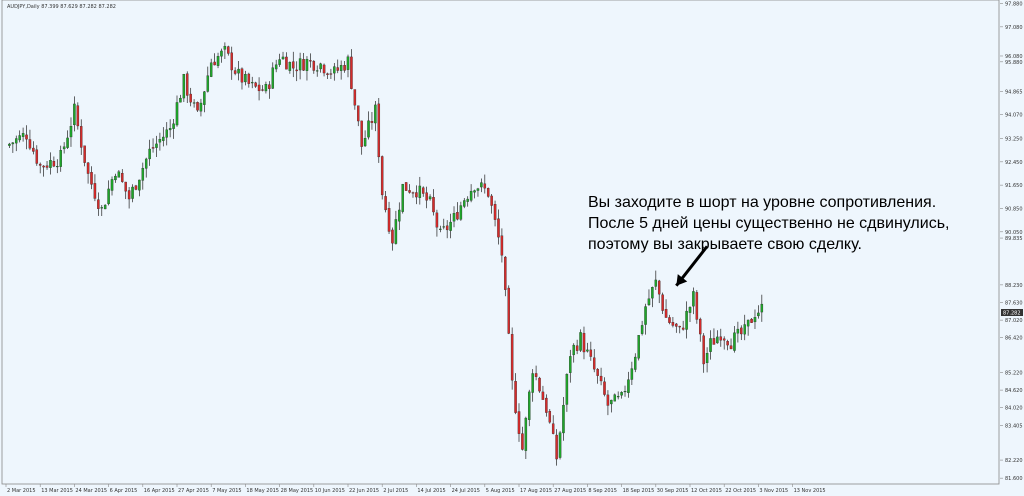  What do you see at coordinates (226, 491) in the screenshot?
I see `x-tick-label: 7 May 2015` at bounding box center [226, 491].